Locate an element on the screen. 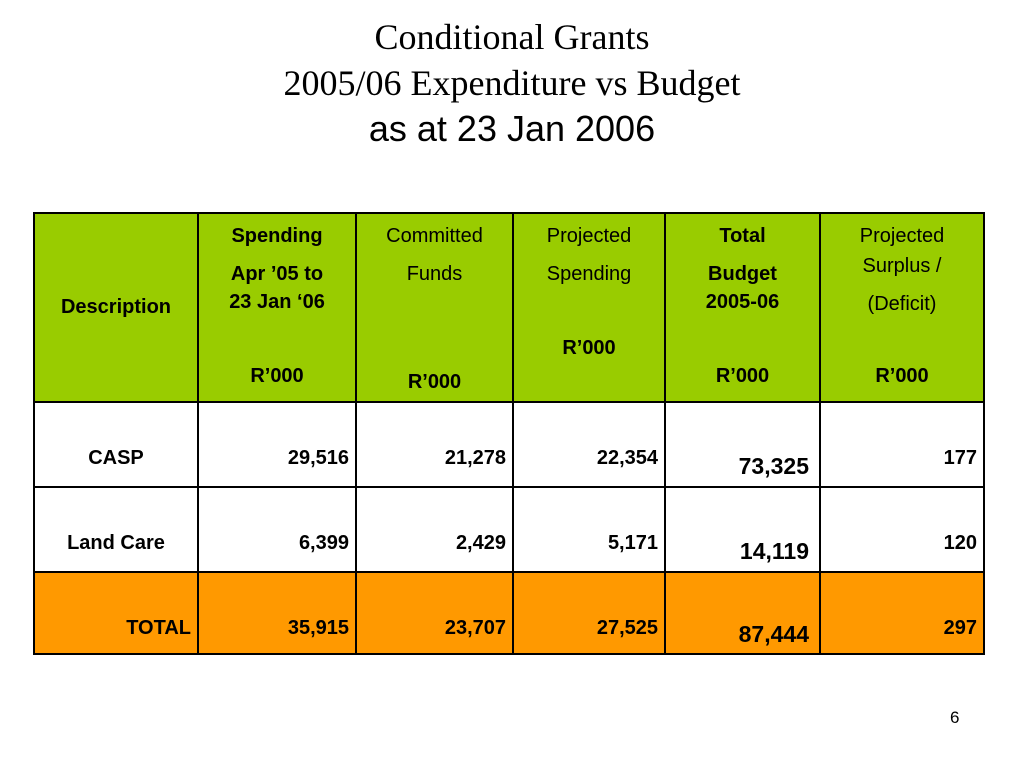  header-surplus-line2: Surplus / is located at coordinates (902, 266).